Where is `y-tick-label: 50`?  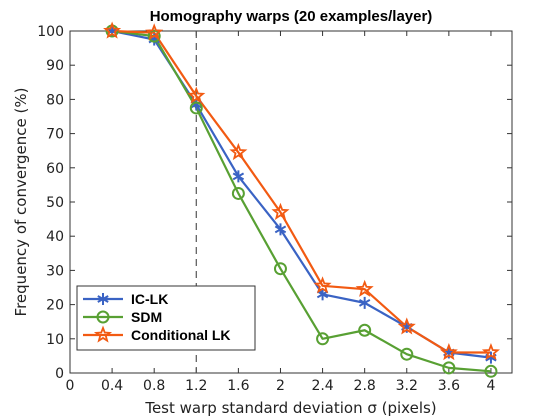
y-tick-label: 50 is located at coordinates (55, 203).